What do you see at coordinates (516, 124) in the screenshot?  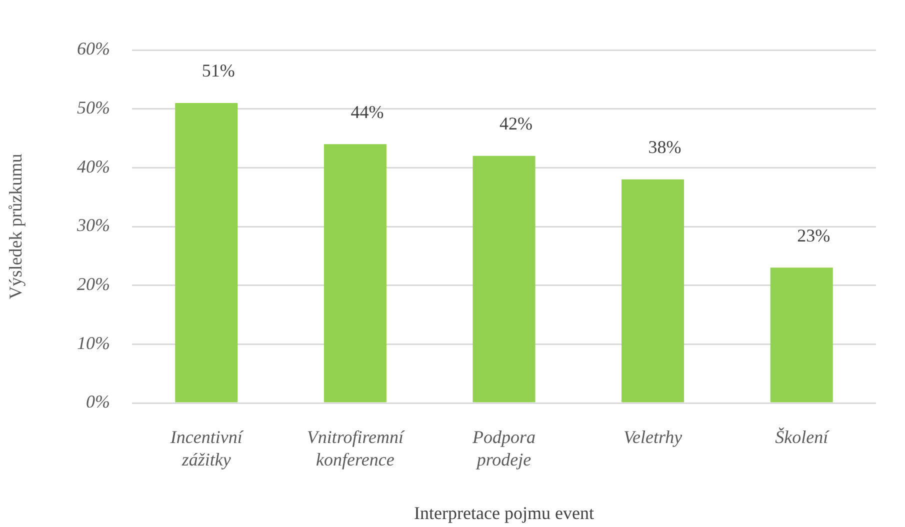 I see `data-label: 42%` at bounding box center [516, 124].